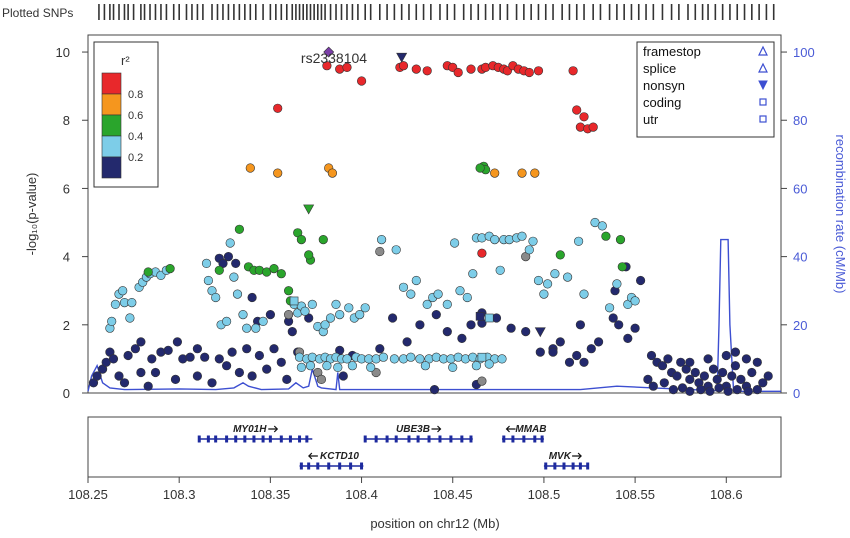 This screenshot has width=850, height=538. I want to click on r2-legend-swatch, so click(111, 146).